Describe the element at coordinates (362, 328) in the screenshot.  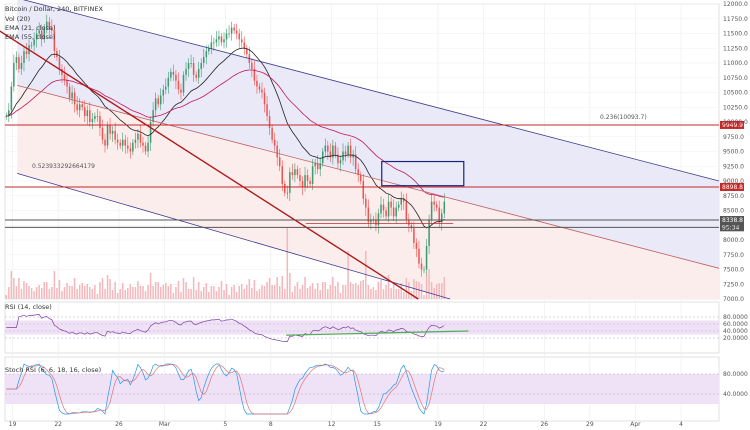
I see `rsi-pane` at that location.